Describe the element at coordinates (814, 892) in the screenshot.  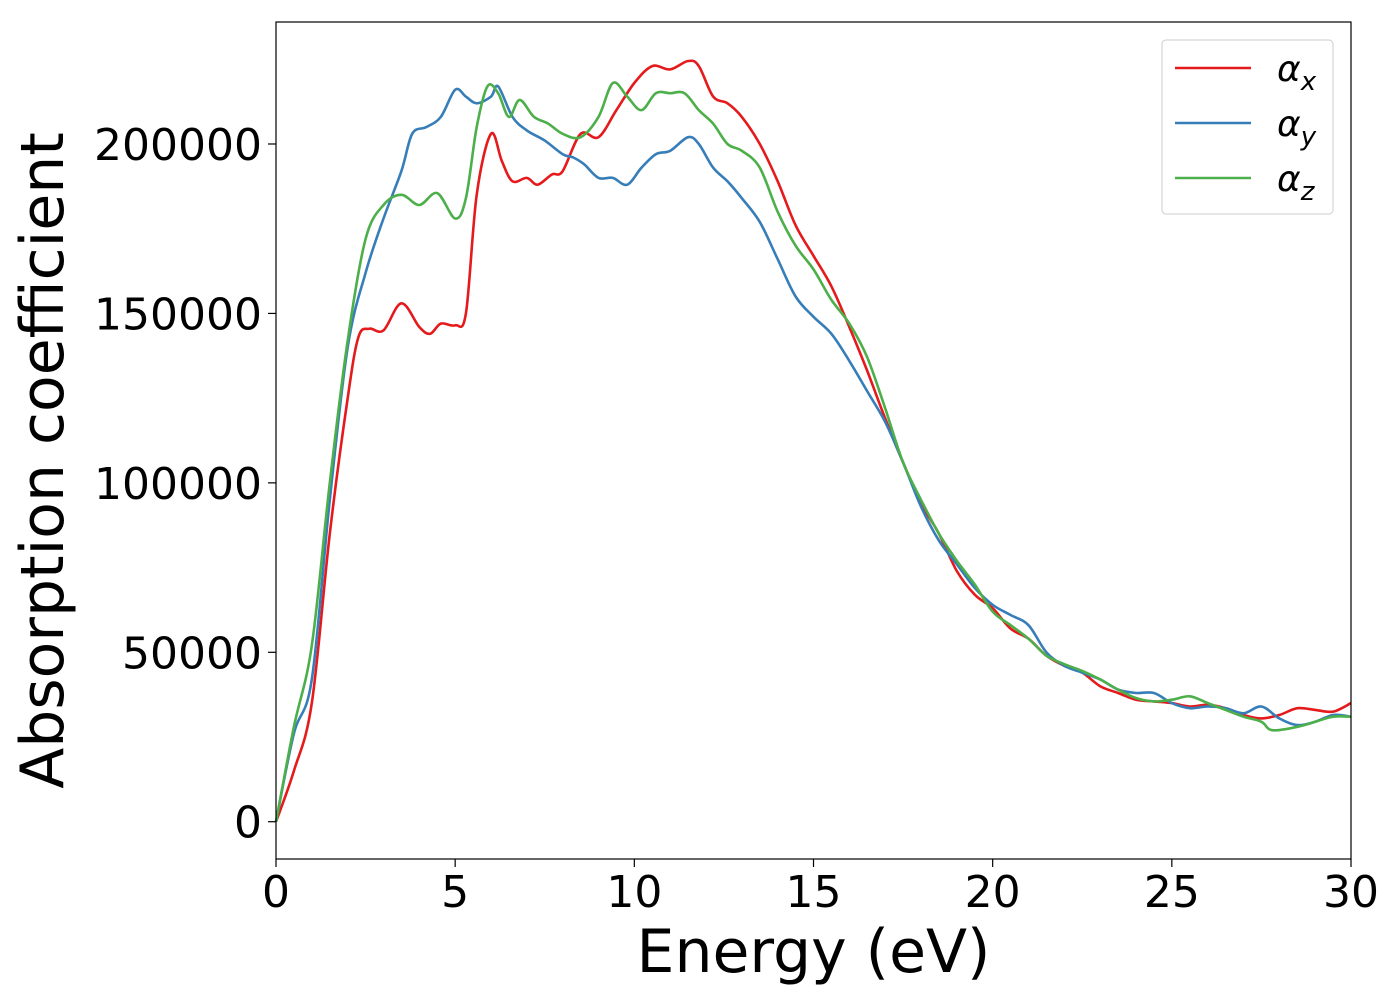
I see `x-tick-label: 15` at that location.